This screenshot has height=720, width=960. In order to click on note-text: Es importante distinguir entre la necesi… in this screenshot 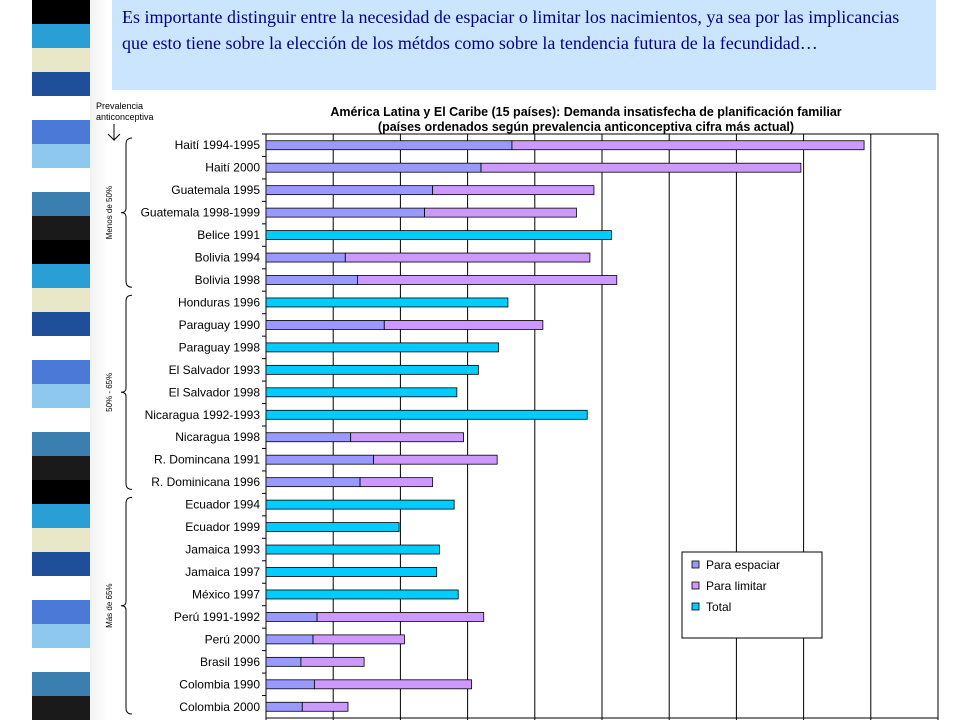, I will do `click(511, 30)`.